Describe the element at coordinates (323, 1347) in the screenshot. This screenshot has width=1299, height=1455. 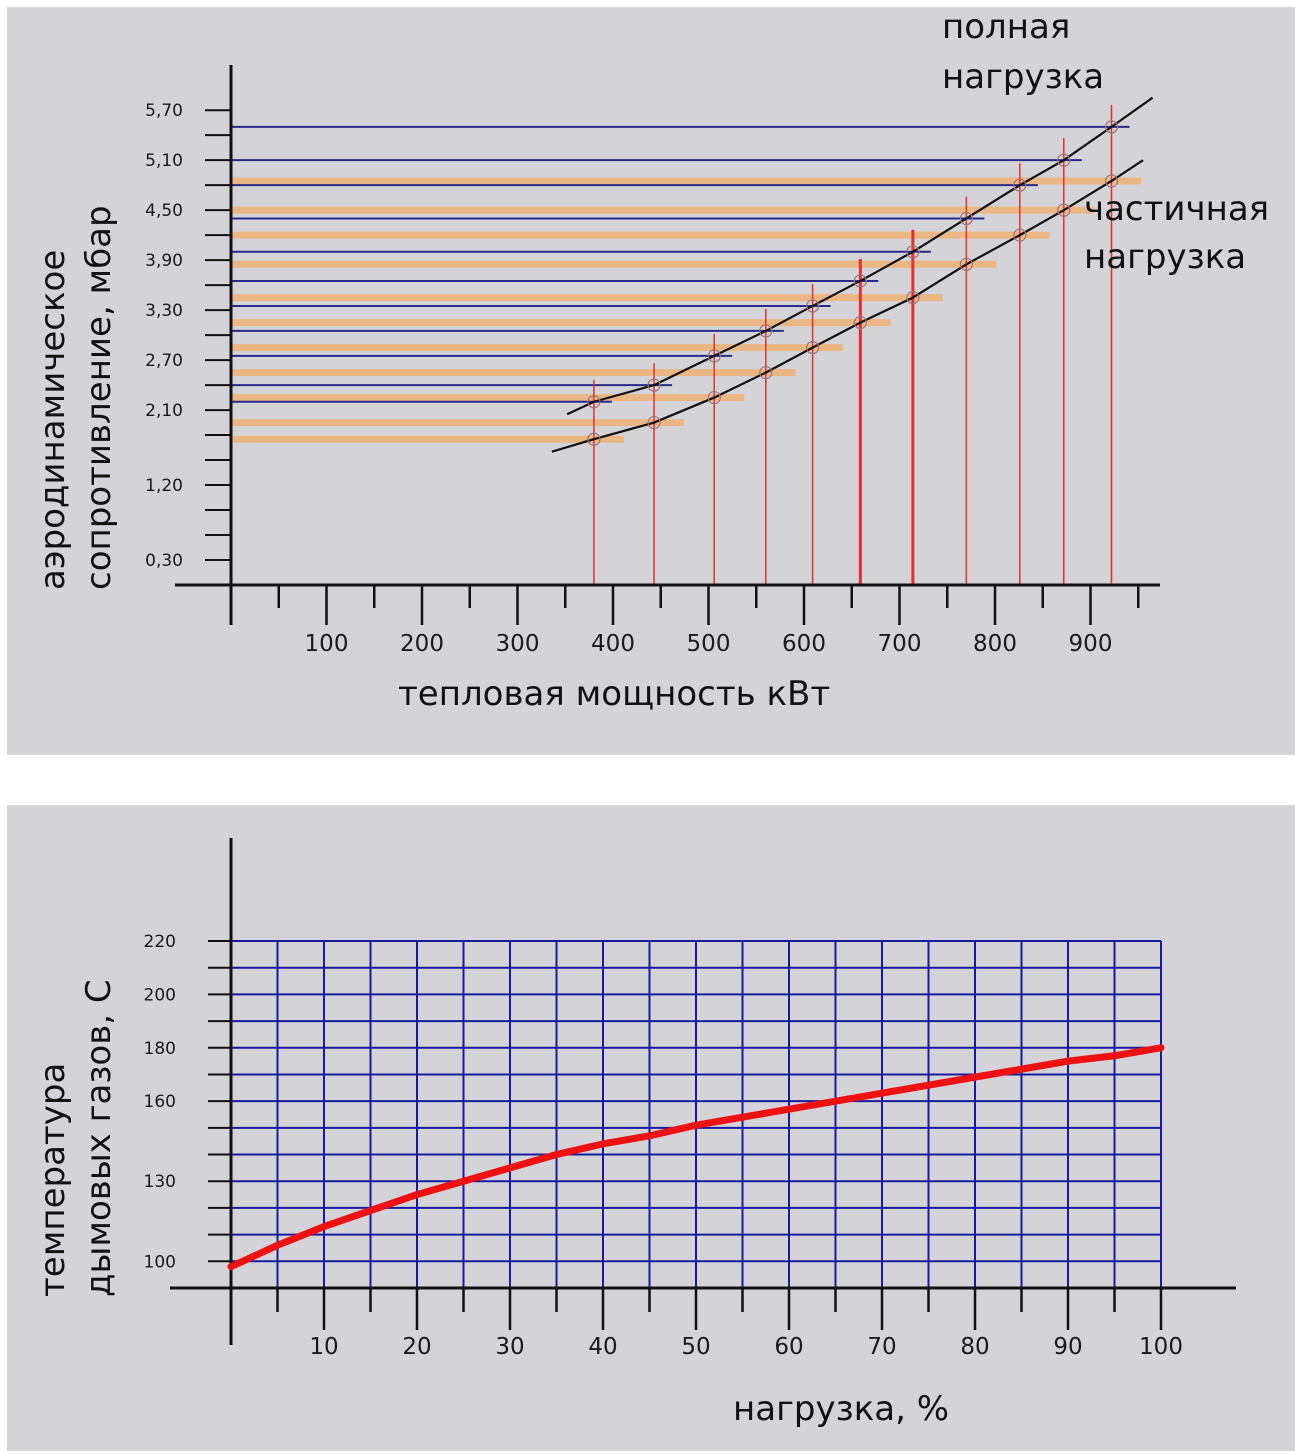
I see `x-tick-label: 10` at that location.